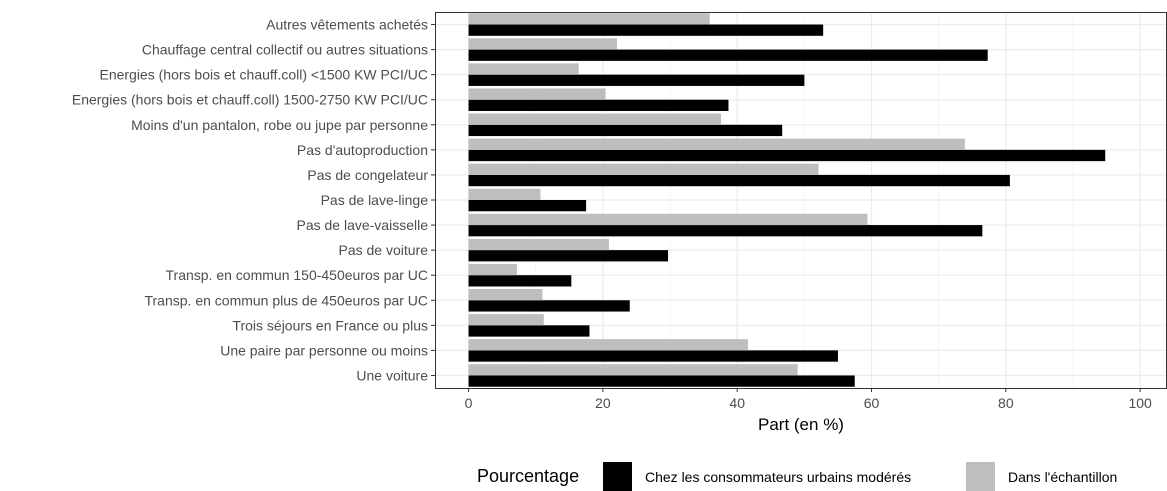  What do you see at coordinates (1062, 477) in the screenshot?
I see `legend-label-echantillon: Dans l'échantillon` at bounding box center [1062, 477].